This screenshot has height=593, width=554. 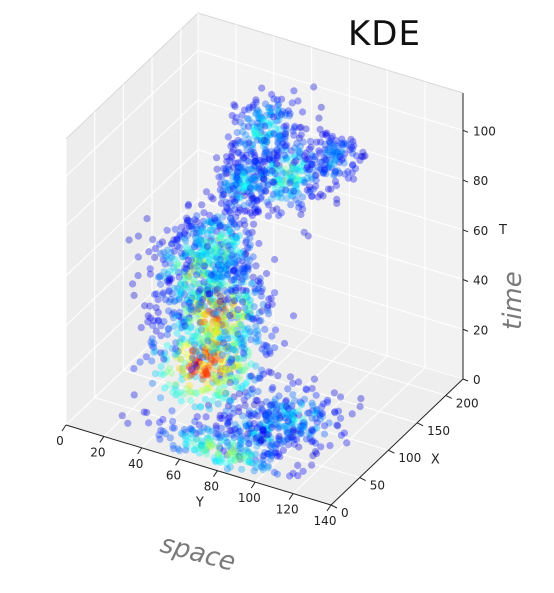 What do you see at coordinates (465, 231) in the screenshot?
I see `t-tick-mark` at bounding box center [465, 231].